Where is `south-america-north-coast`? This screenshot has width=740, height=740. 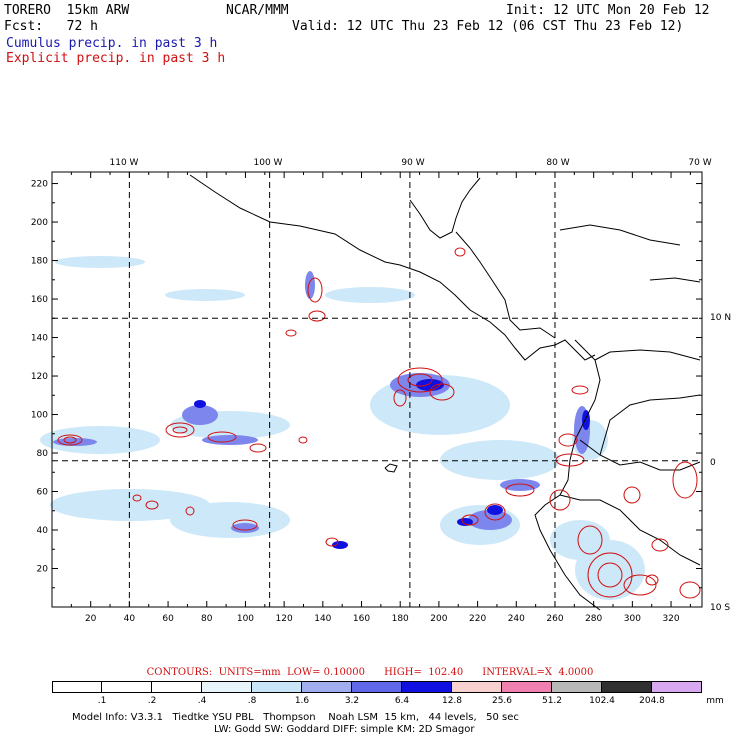 south-america-north-coast is located at coordinates (647, 355).